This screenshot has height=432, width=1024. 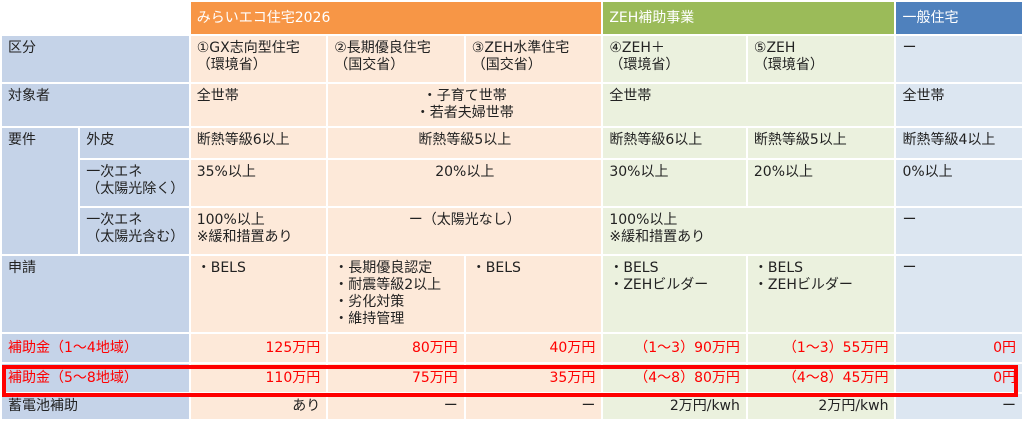 What do you see at coordinates (135, 237) in the screenshot?
I see `cell-text: （太陽光含む）` at bounding box center [135, 237].